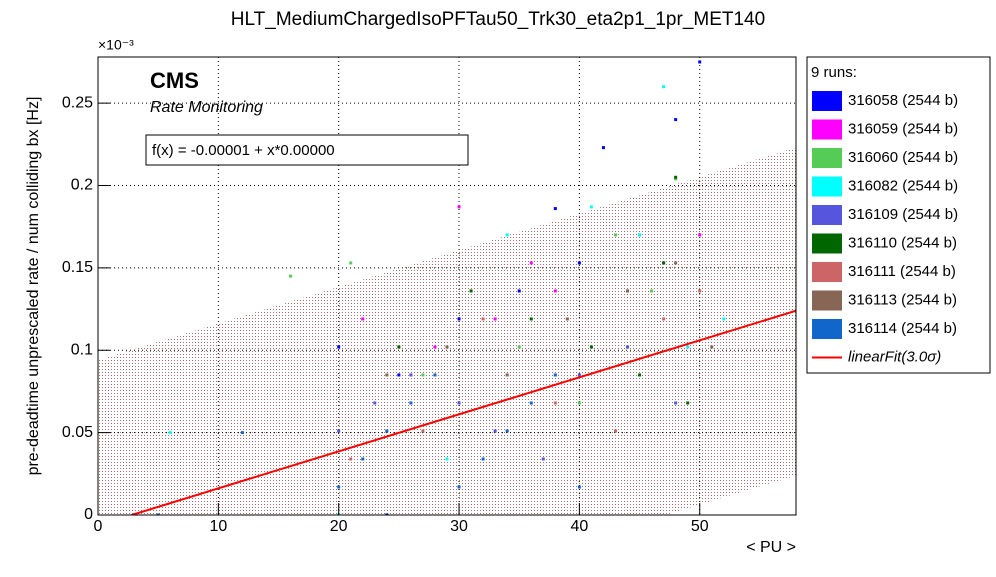 This screenshot has width=996, height=577. I want to click on x-axis-label: < PU >, so click(771, 547).